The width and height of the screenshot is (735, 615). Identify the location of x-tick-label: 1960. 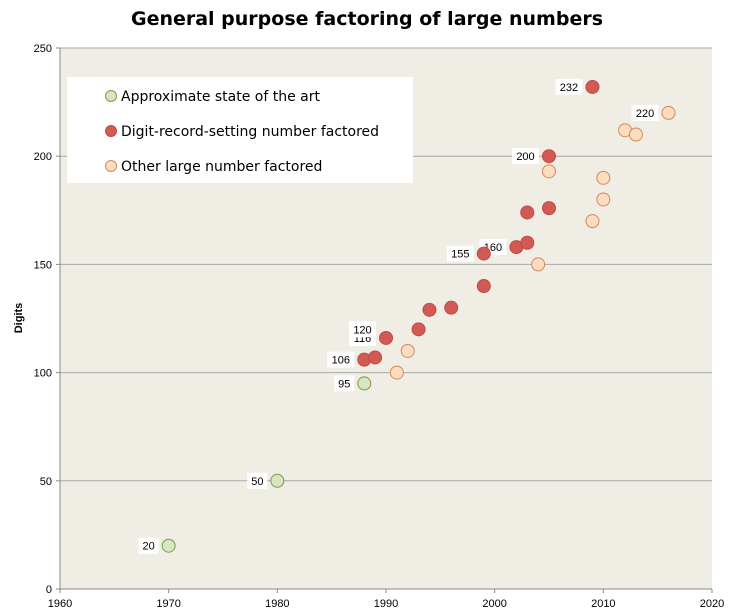
(60, 604).